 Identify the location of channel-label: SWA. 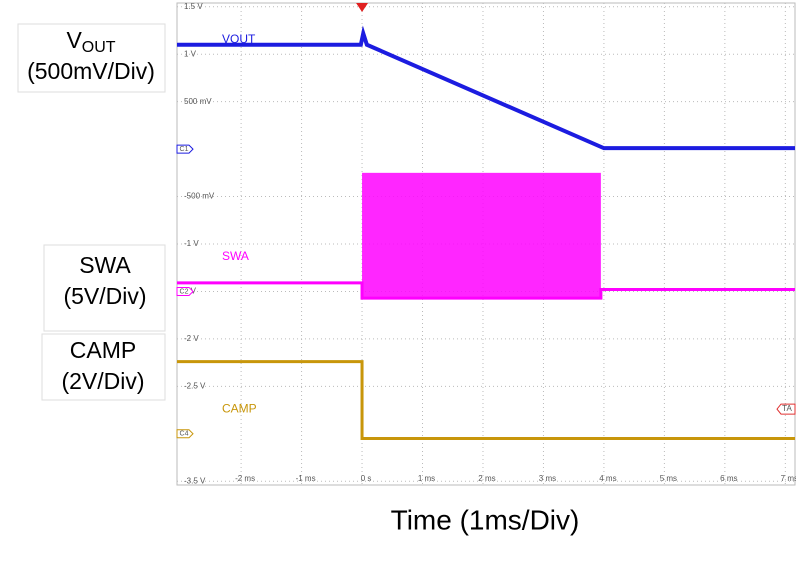
(105, 265).